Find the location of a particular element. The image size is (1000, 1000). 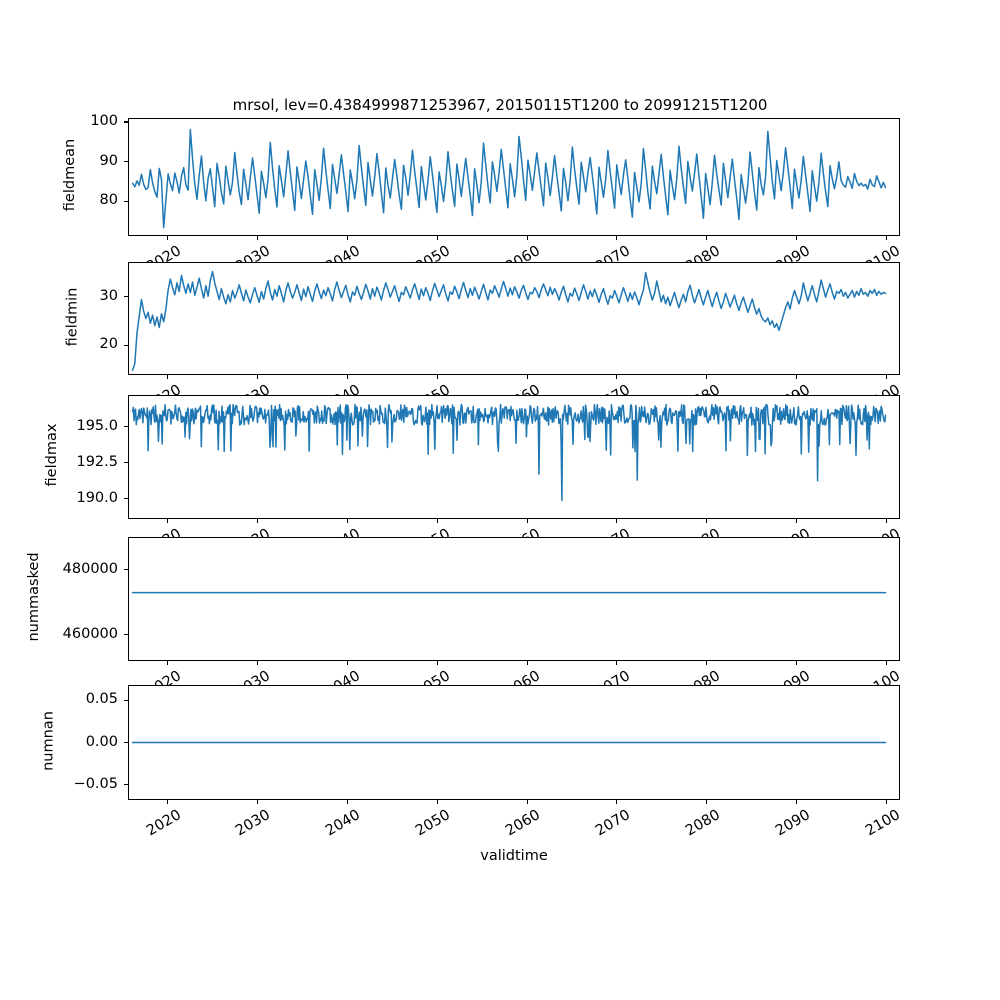

ytick-label: 20 is located at coordinates (108, 344).